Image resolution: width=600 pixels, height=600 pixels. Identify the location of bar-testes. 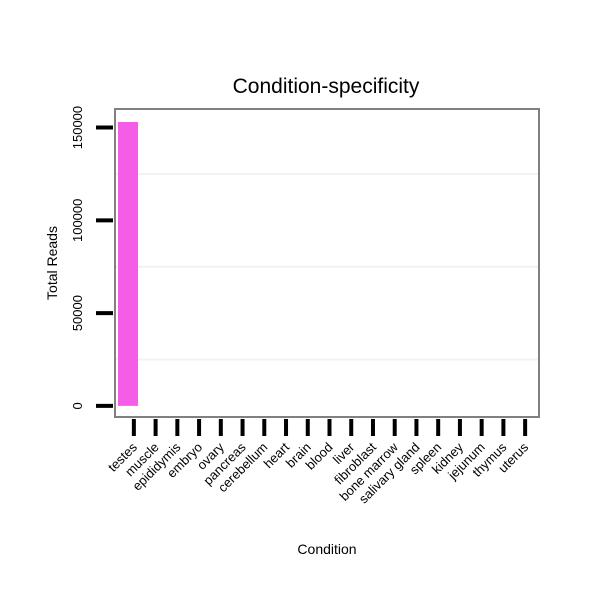
(128, 263).